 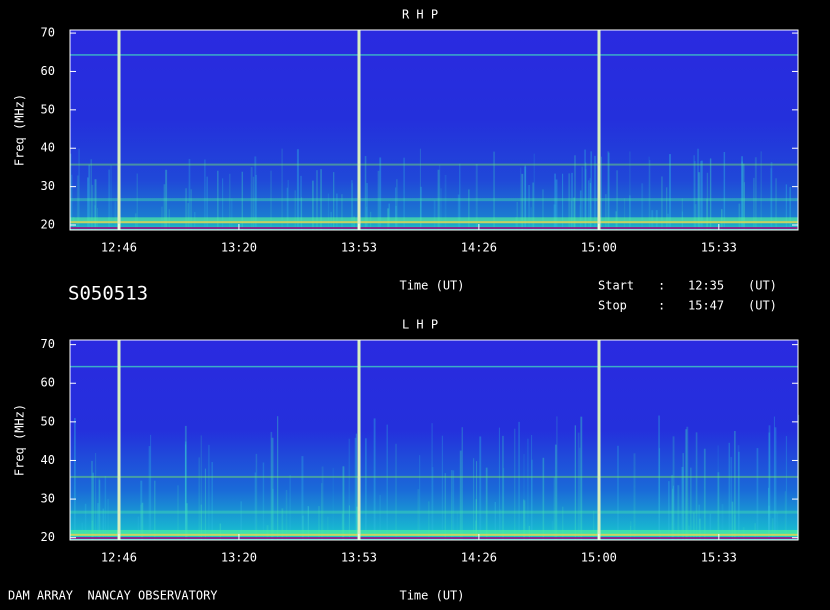 What do you see at coordinates (48, 537) in the screenshot?
I see `y-tick-label: 20` at bounding box center [48, 537].